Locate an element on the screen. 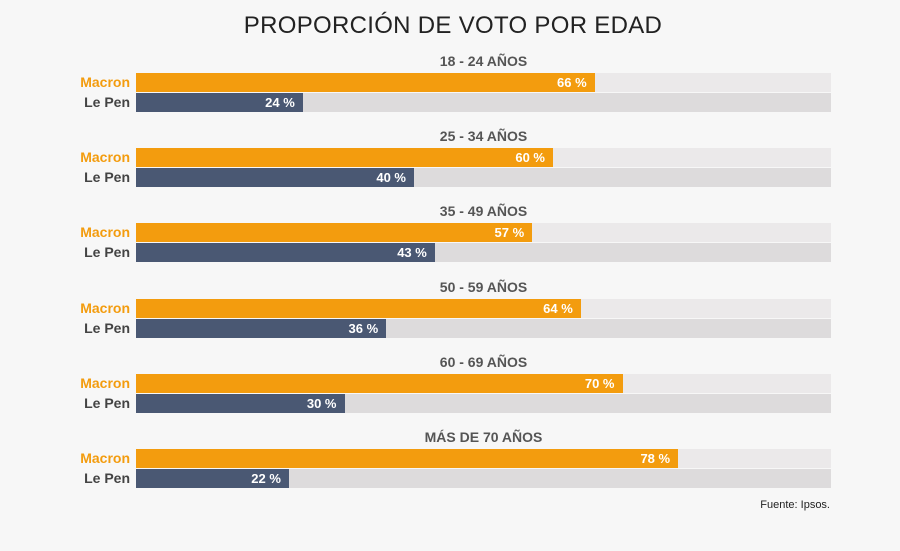 The image size is (900, 551). chart-title: PROPORCIÓN DE VOTO POR EDAD is located at coordinates (453, 25).